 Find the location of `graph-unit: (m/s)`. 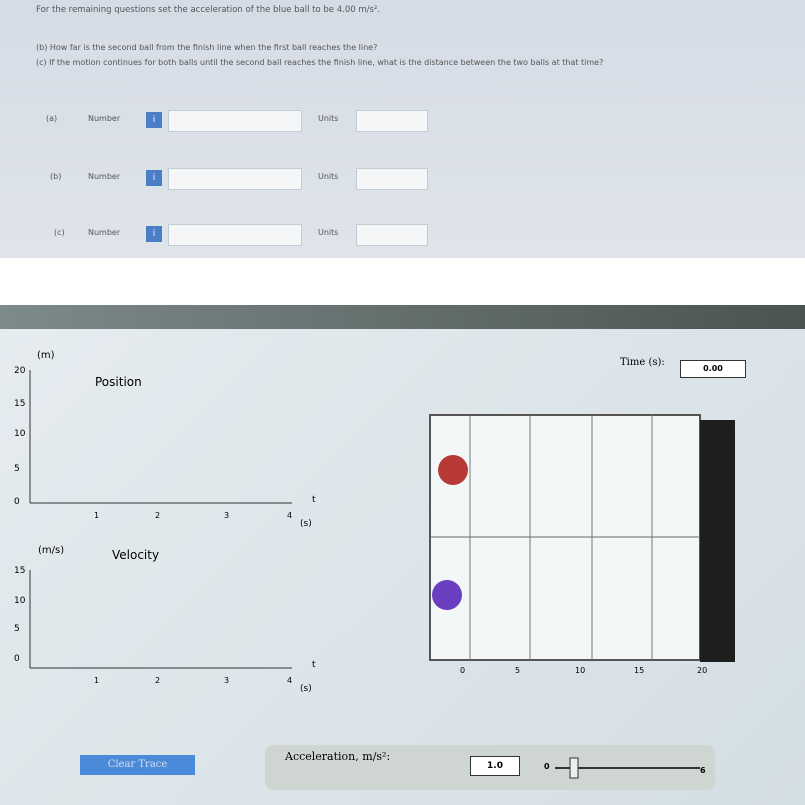

graph-unit: (m/s) is located at coordinates (51, 550).